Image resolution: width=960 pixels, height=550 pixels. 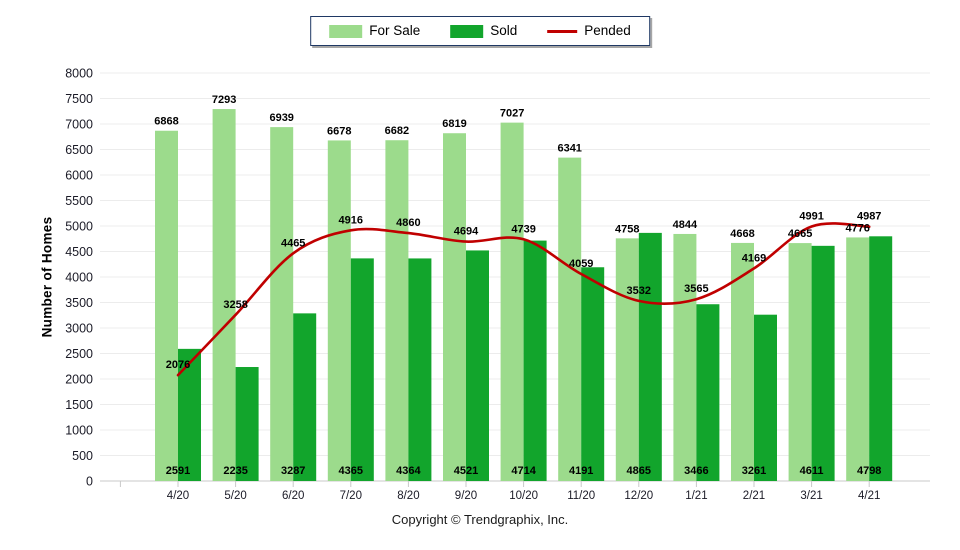 What do you see at coordinates (293, 471) in the screenshot?
I see `sold-value-label: 3287` at bounding box center [293, 471].